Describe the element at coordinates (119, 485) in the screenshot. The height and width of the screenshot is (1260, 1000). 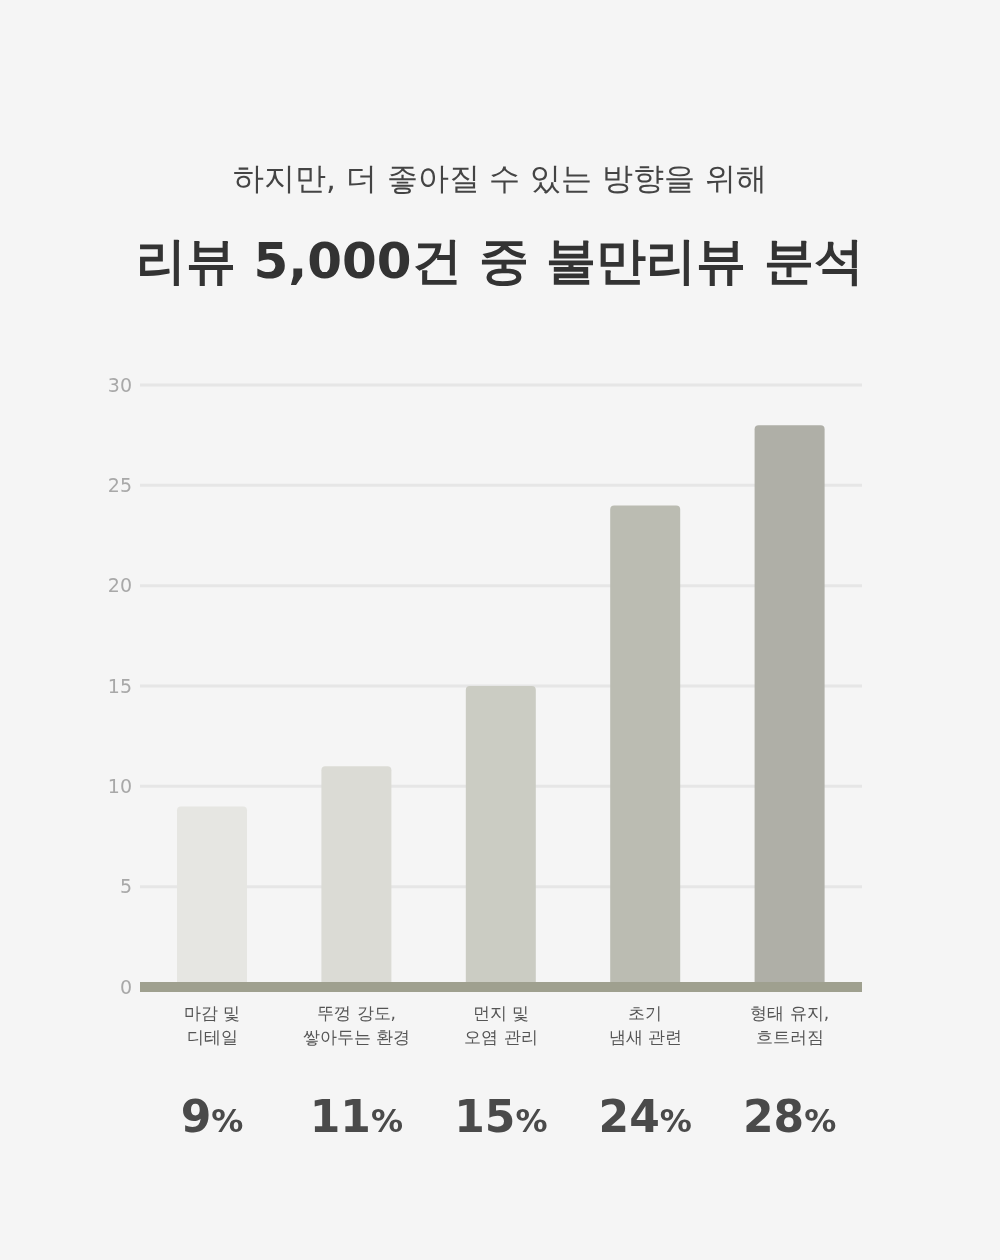
I see `y-tick-label: 25` at that location.